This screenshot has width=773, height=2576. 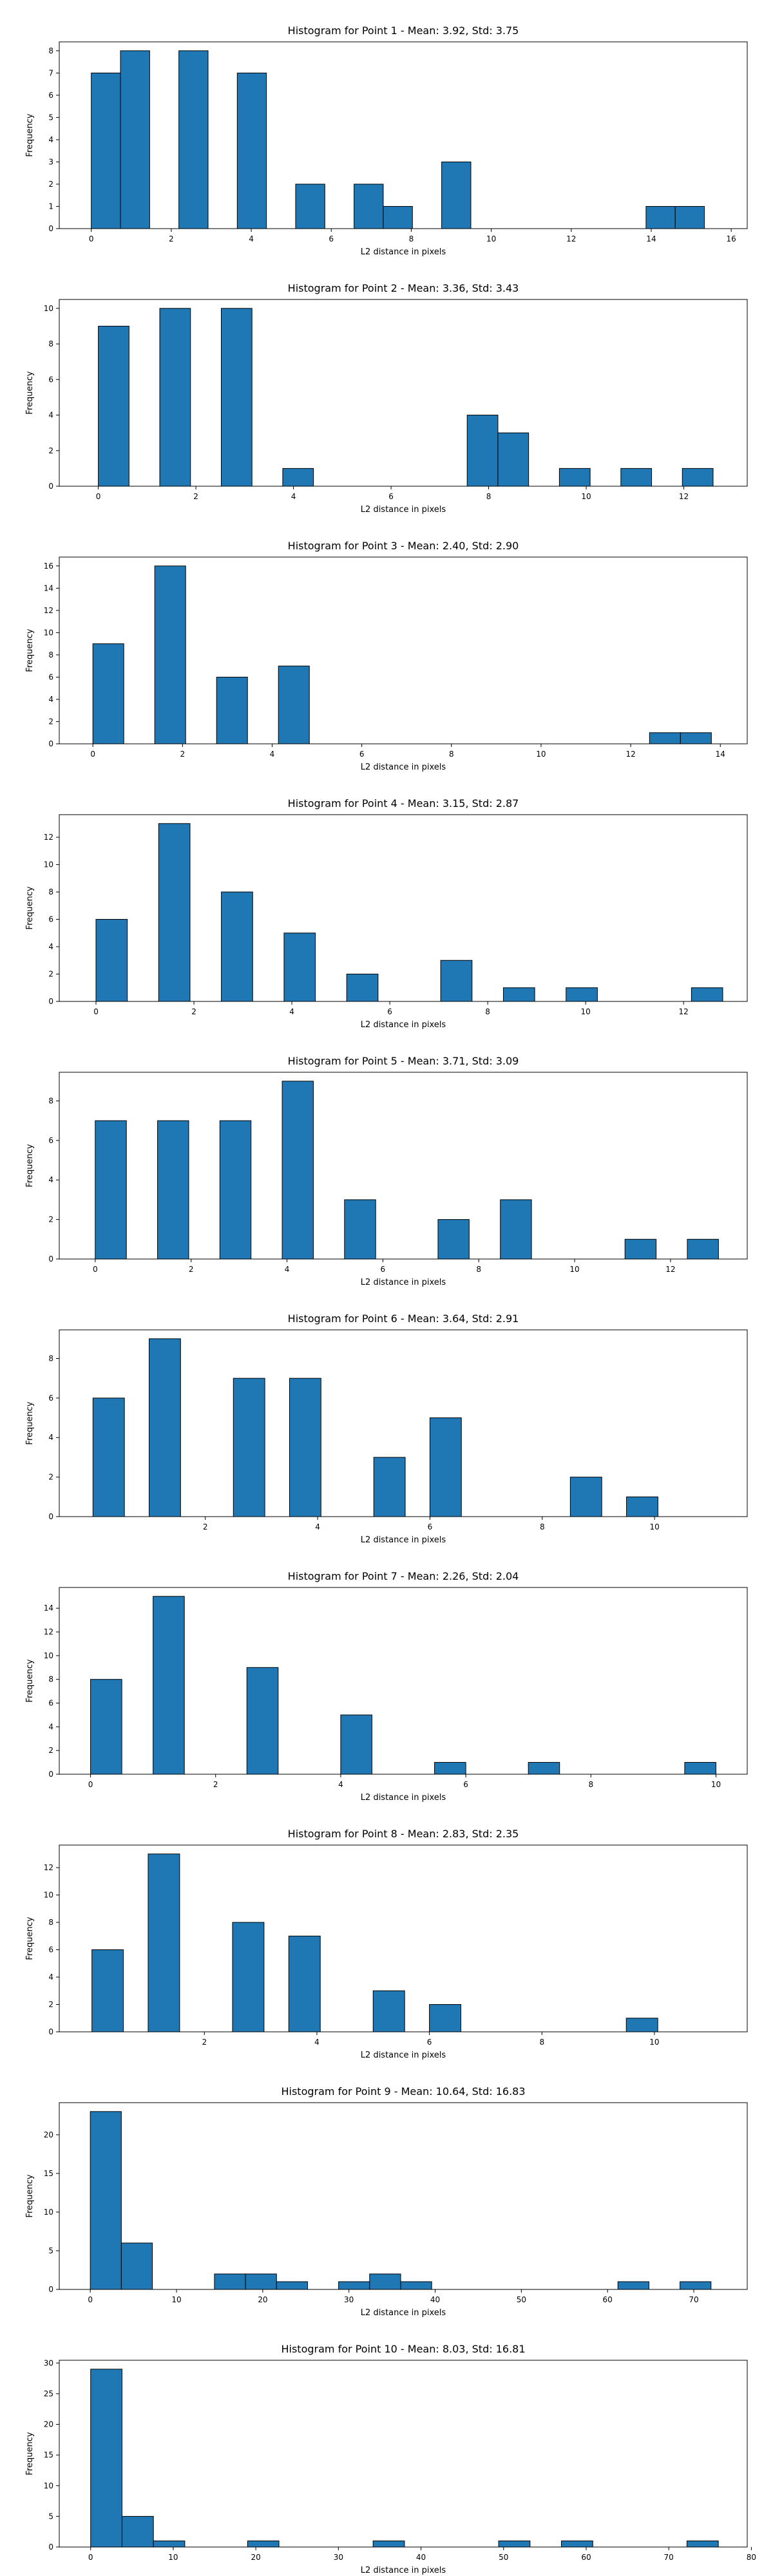 What do you see at coordinates (48, 2363) in the screenshot?
I see `y-tick-label: 30` at bounding box center [48, 2363].